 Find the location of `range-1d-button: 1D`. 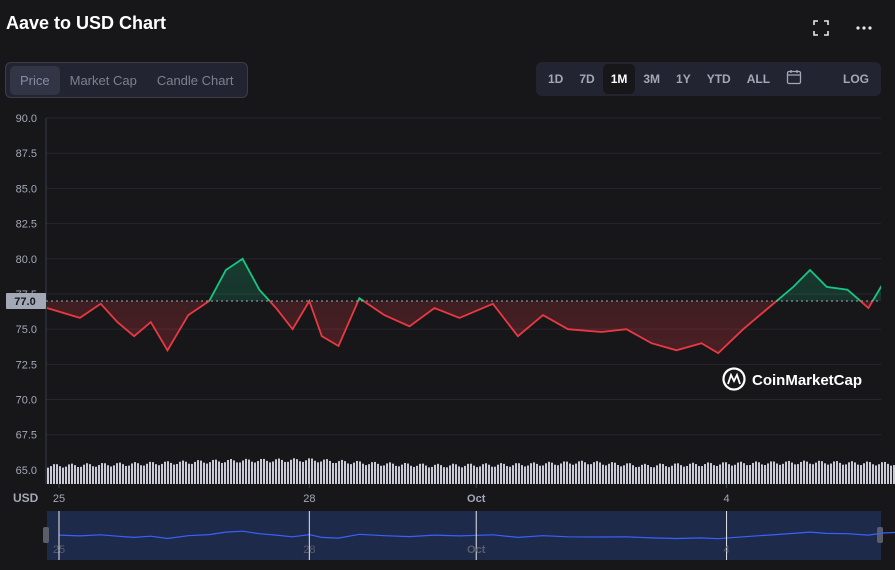

range-1d-button: 1D is located at coordinates (556, 79).